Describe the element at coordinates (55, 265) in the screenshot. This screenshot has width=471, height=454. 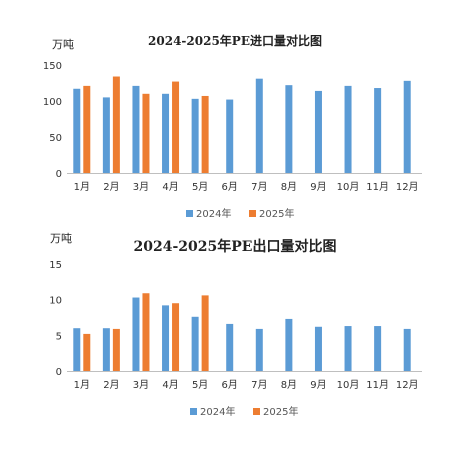
I see `y-tick-label: 15` at that location.